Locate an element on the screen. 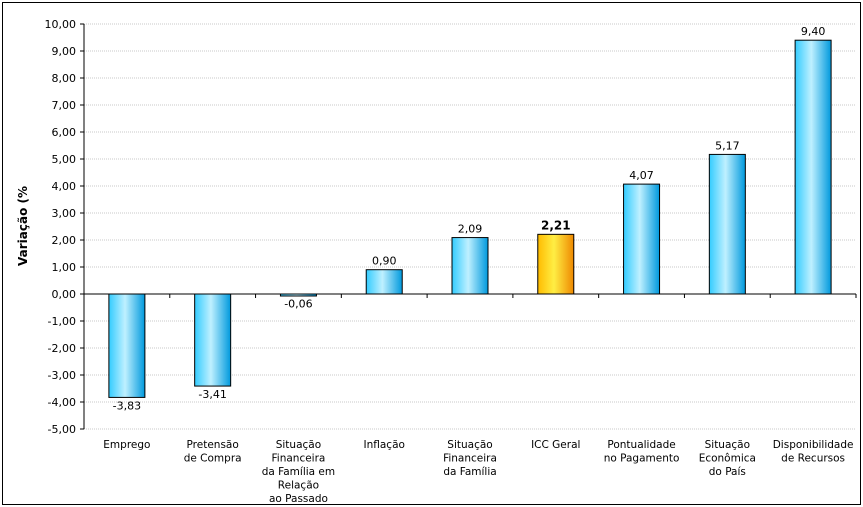  data-label: 0,90 is located at coordinates (384, 261).